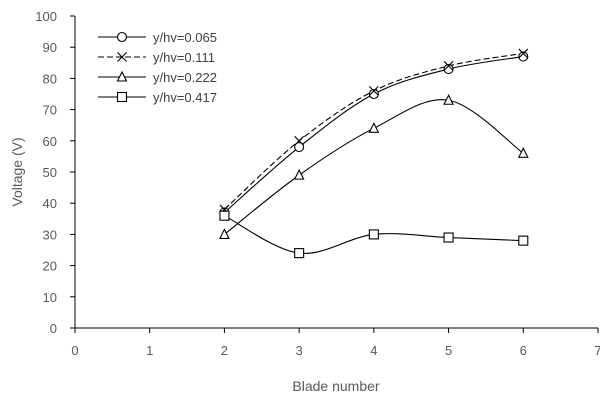  What do you see at coordinates (50, 297) in the screenshot?
I see `y-tick-label: 10` at bounding box center [50, 297].